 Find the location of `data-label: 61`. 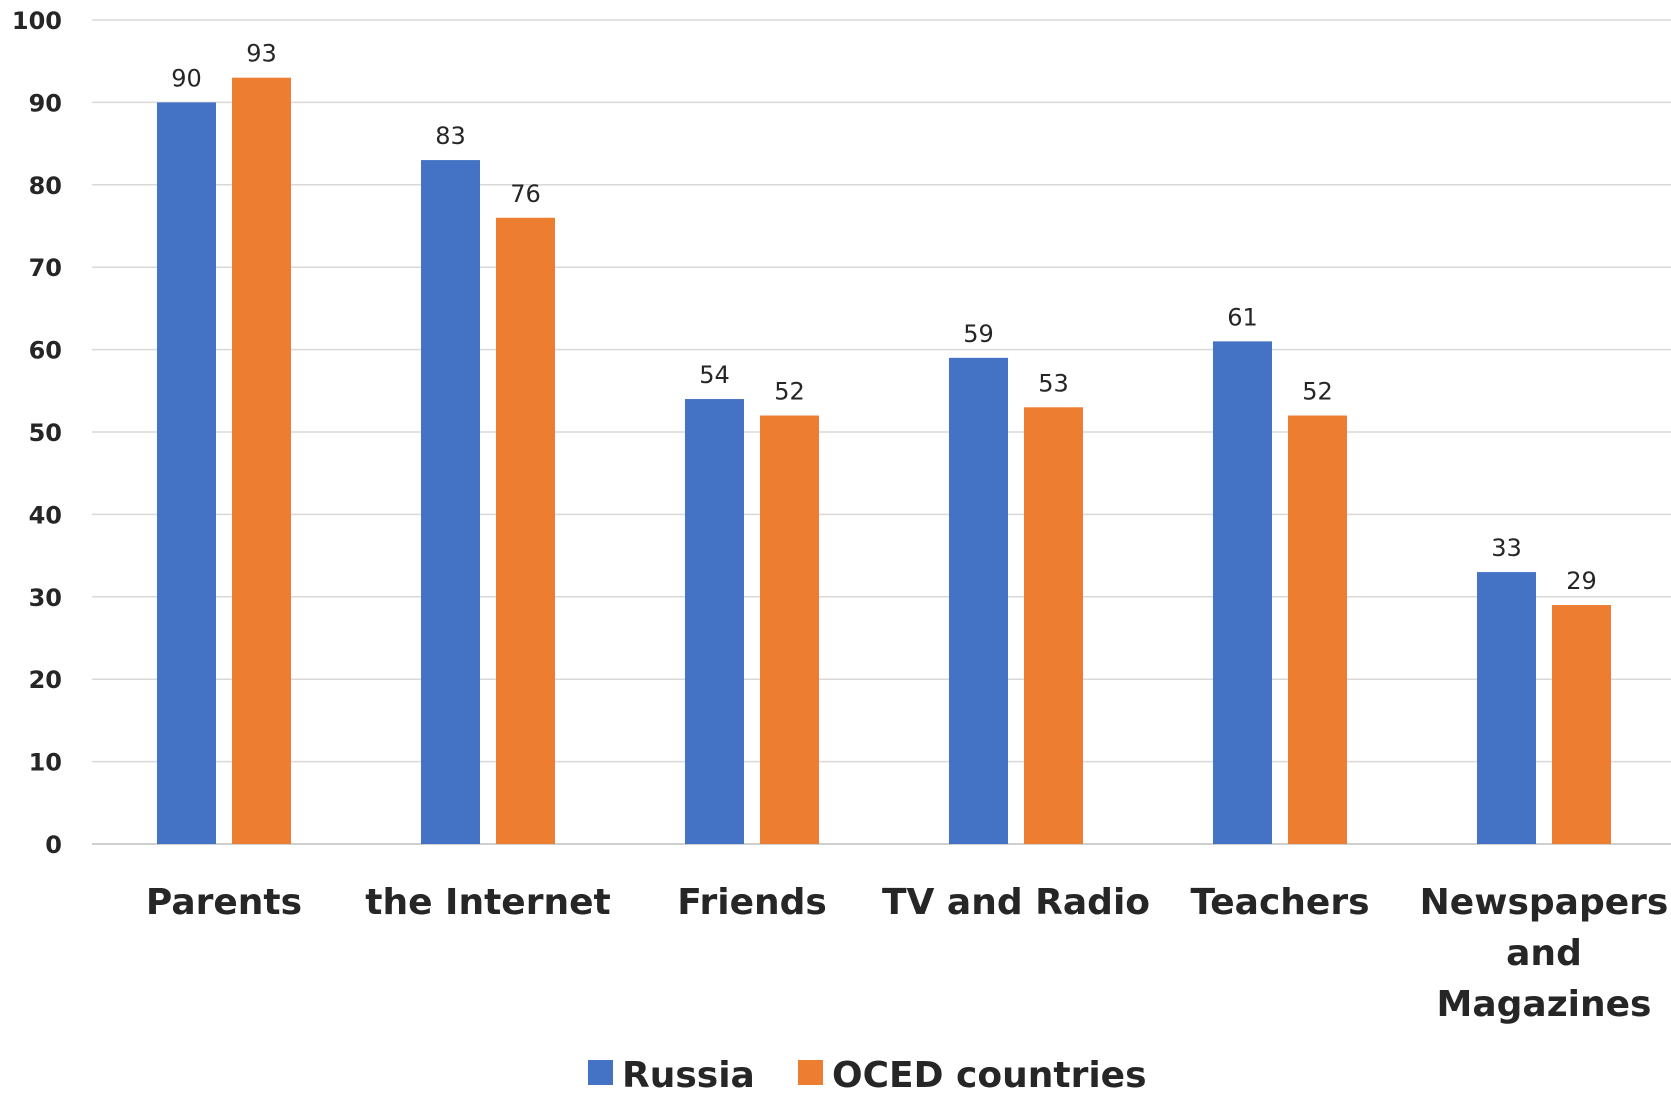

data-label: 61 is located at coordinates (1242, 317).